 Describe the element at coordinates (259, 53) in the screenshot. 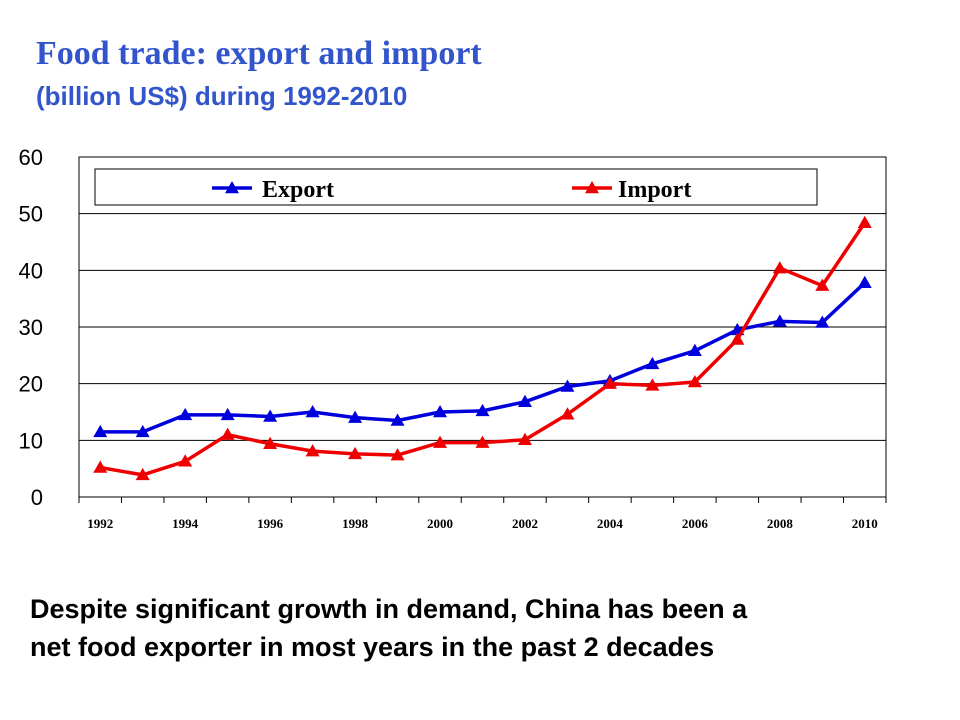

I see `chart-title: Food trade: export and import` at that location.